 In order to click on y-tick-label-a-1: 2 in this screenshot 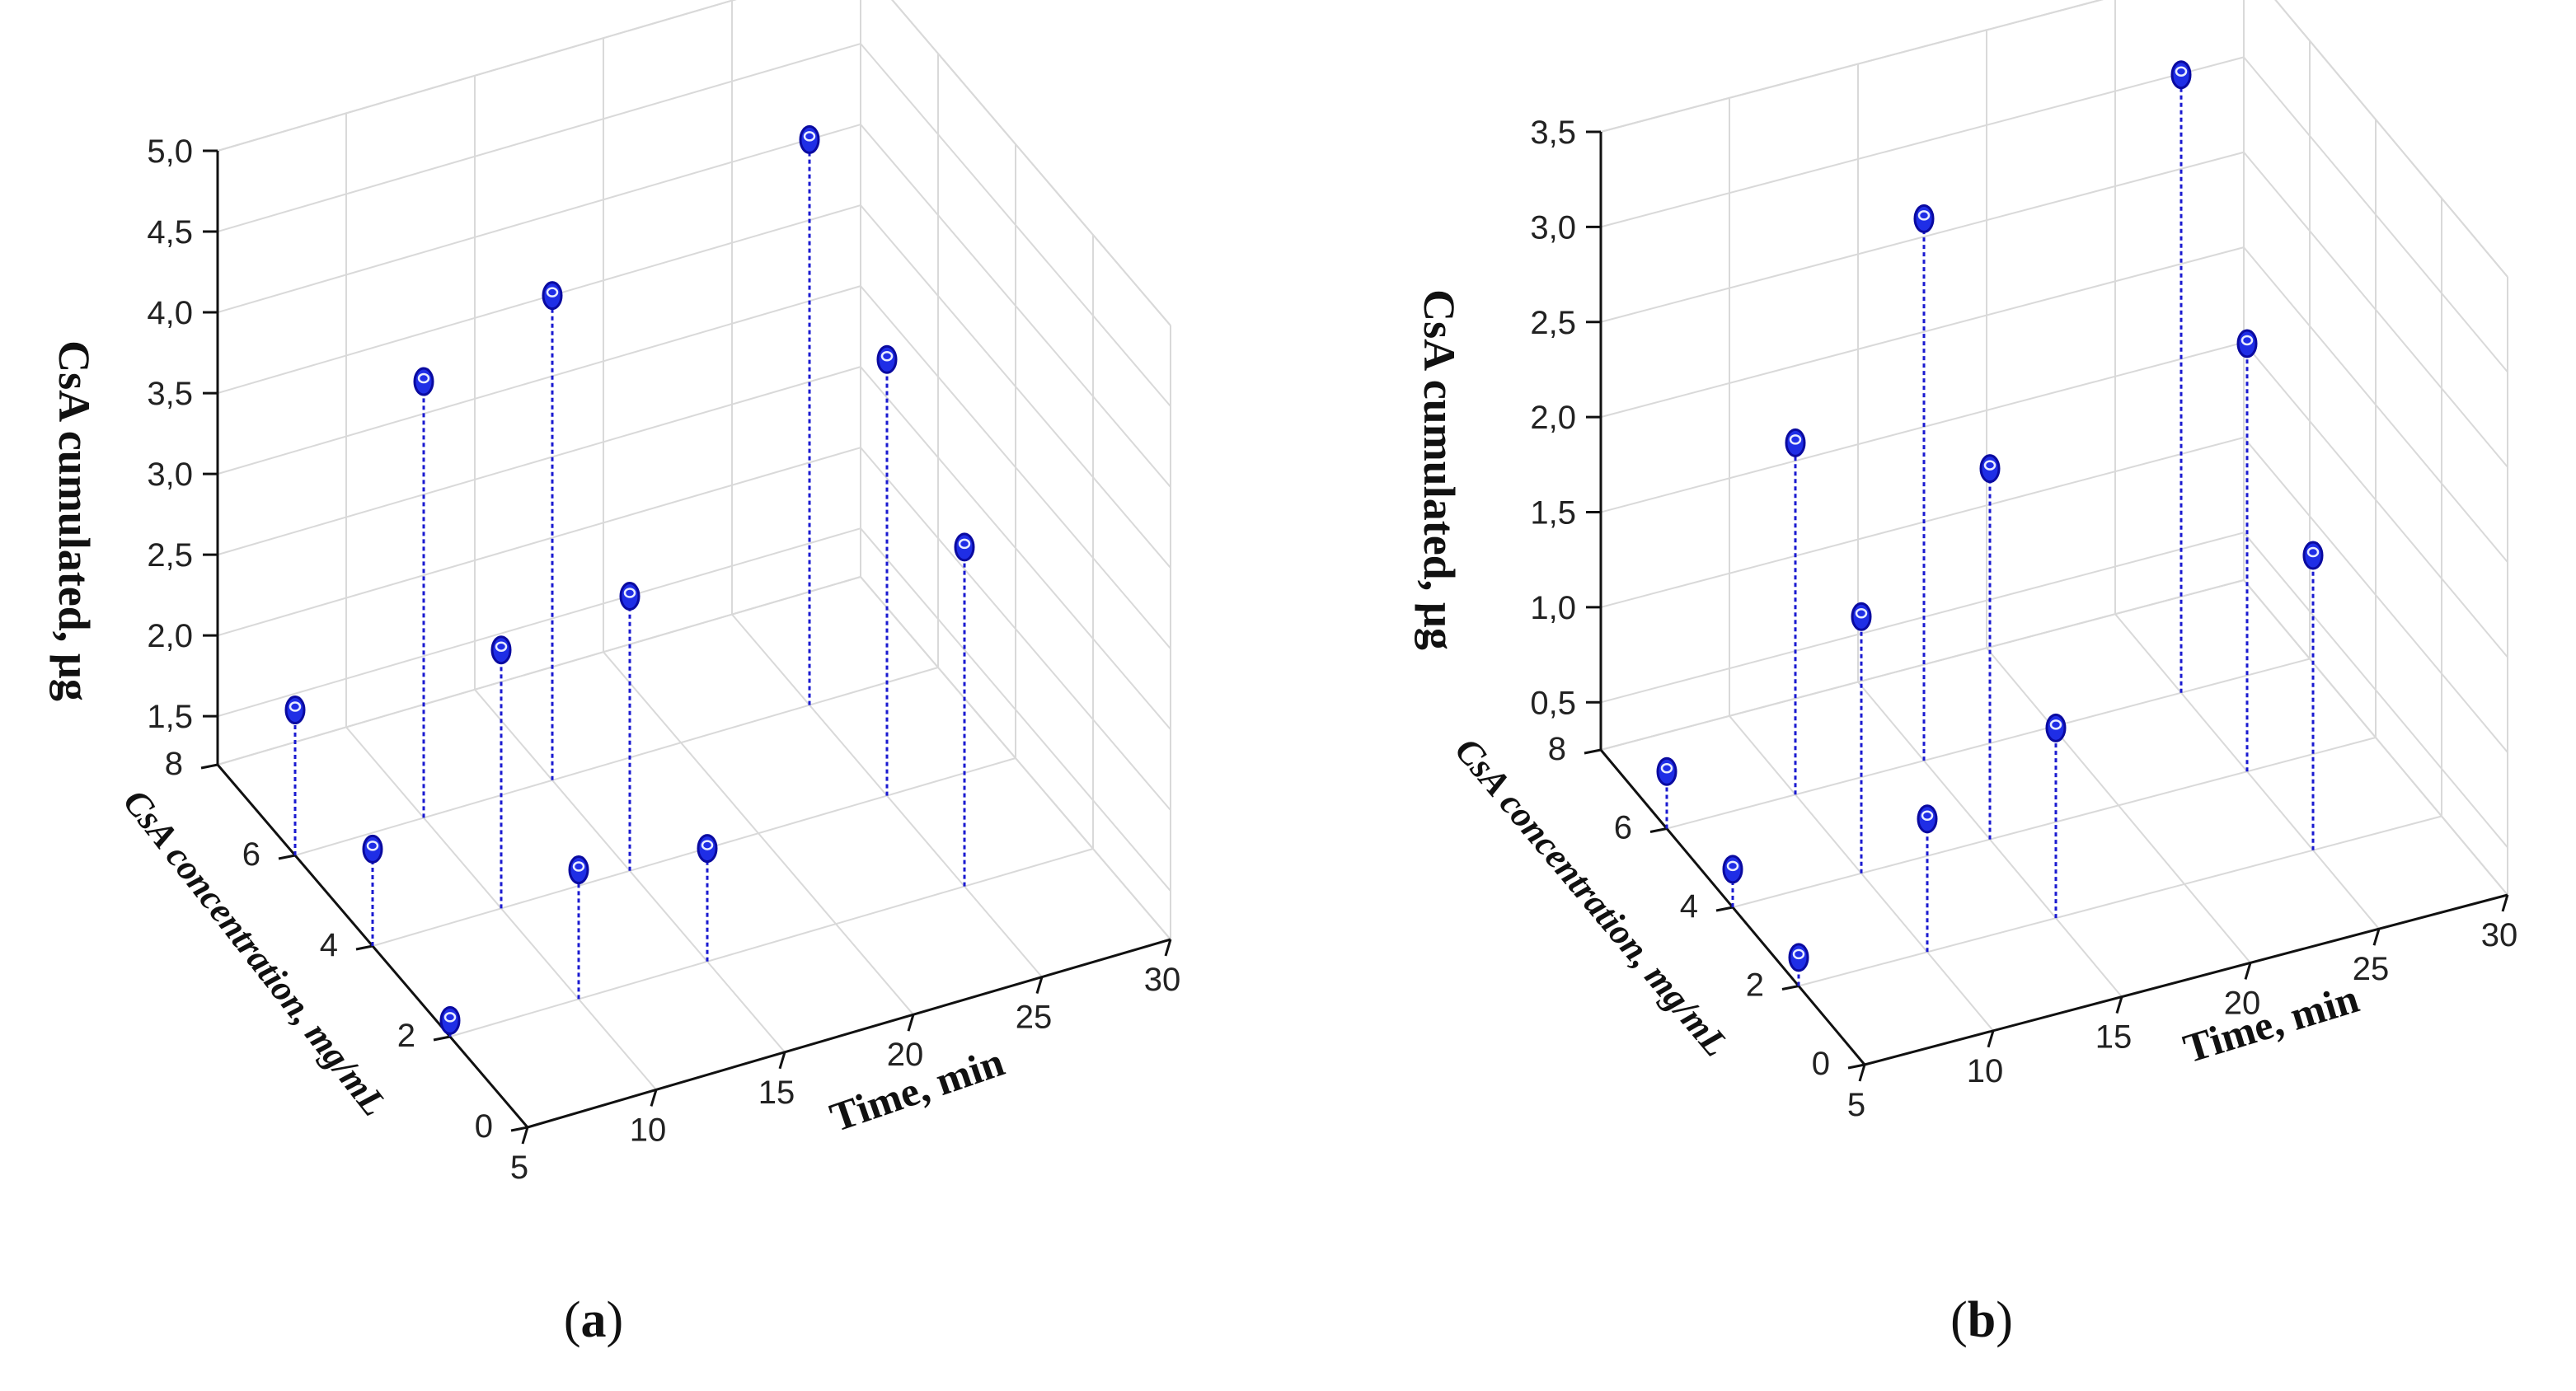, I will do `click(406, 1036)`.